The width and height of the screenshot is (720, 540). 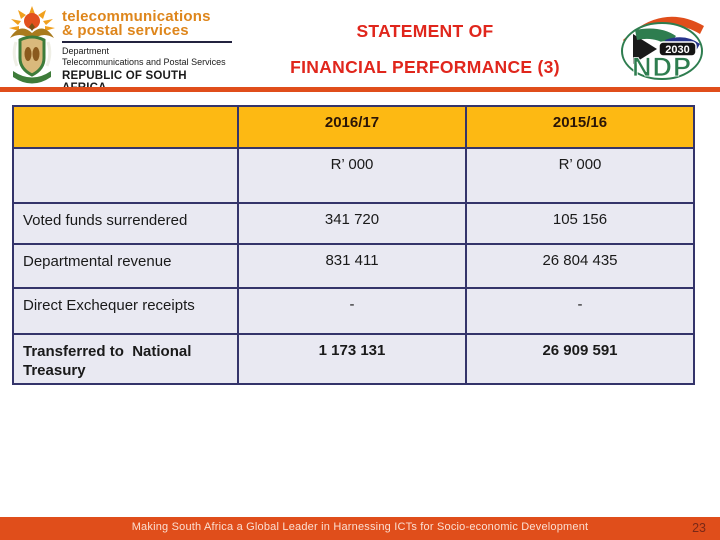 What do you see at coordinates (580, 311) in the screenshot?
I see `row-value-2015-16: -` at bounding box center [580, 311].